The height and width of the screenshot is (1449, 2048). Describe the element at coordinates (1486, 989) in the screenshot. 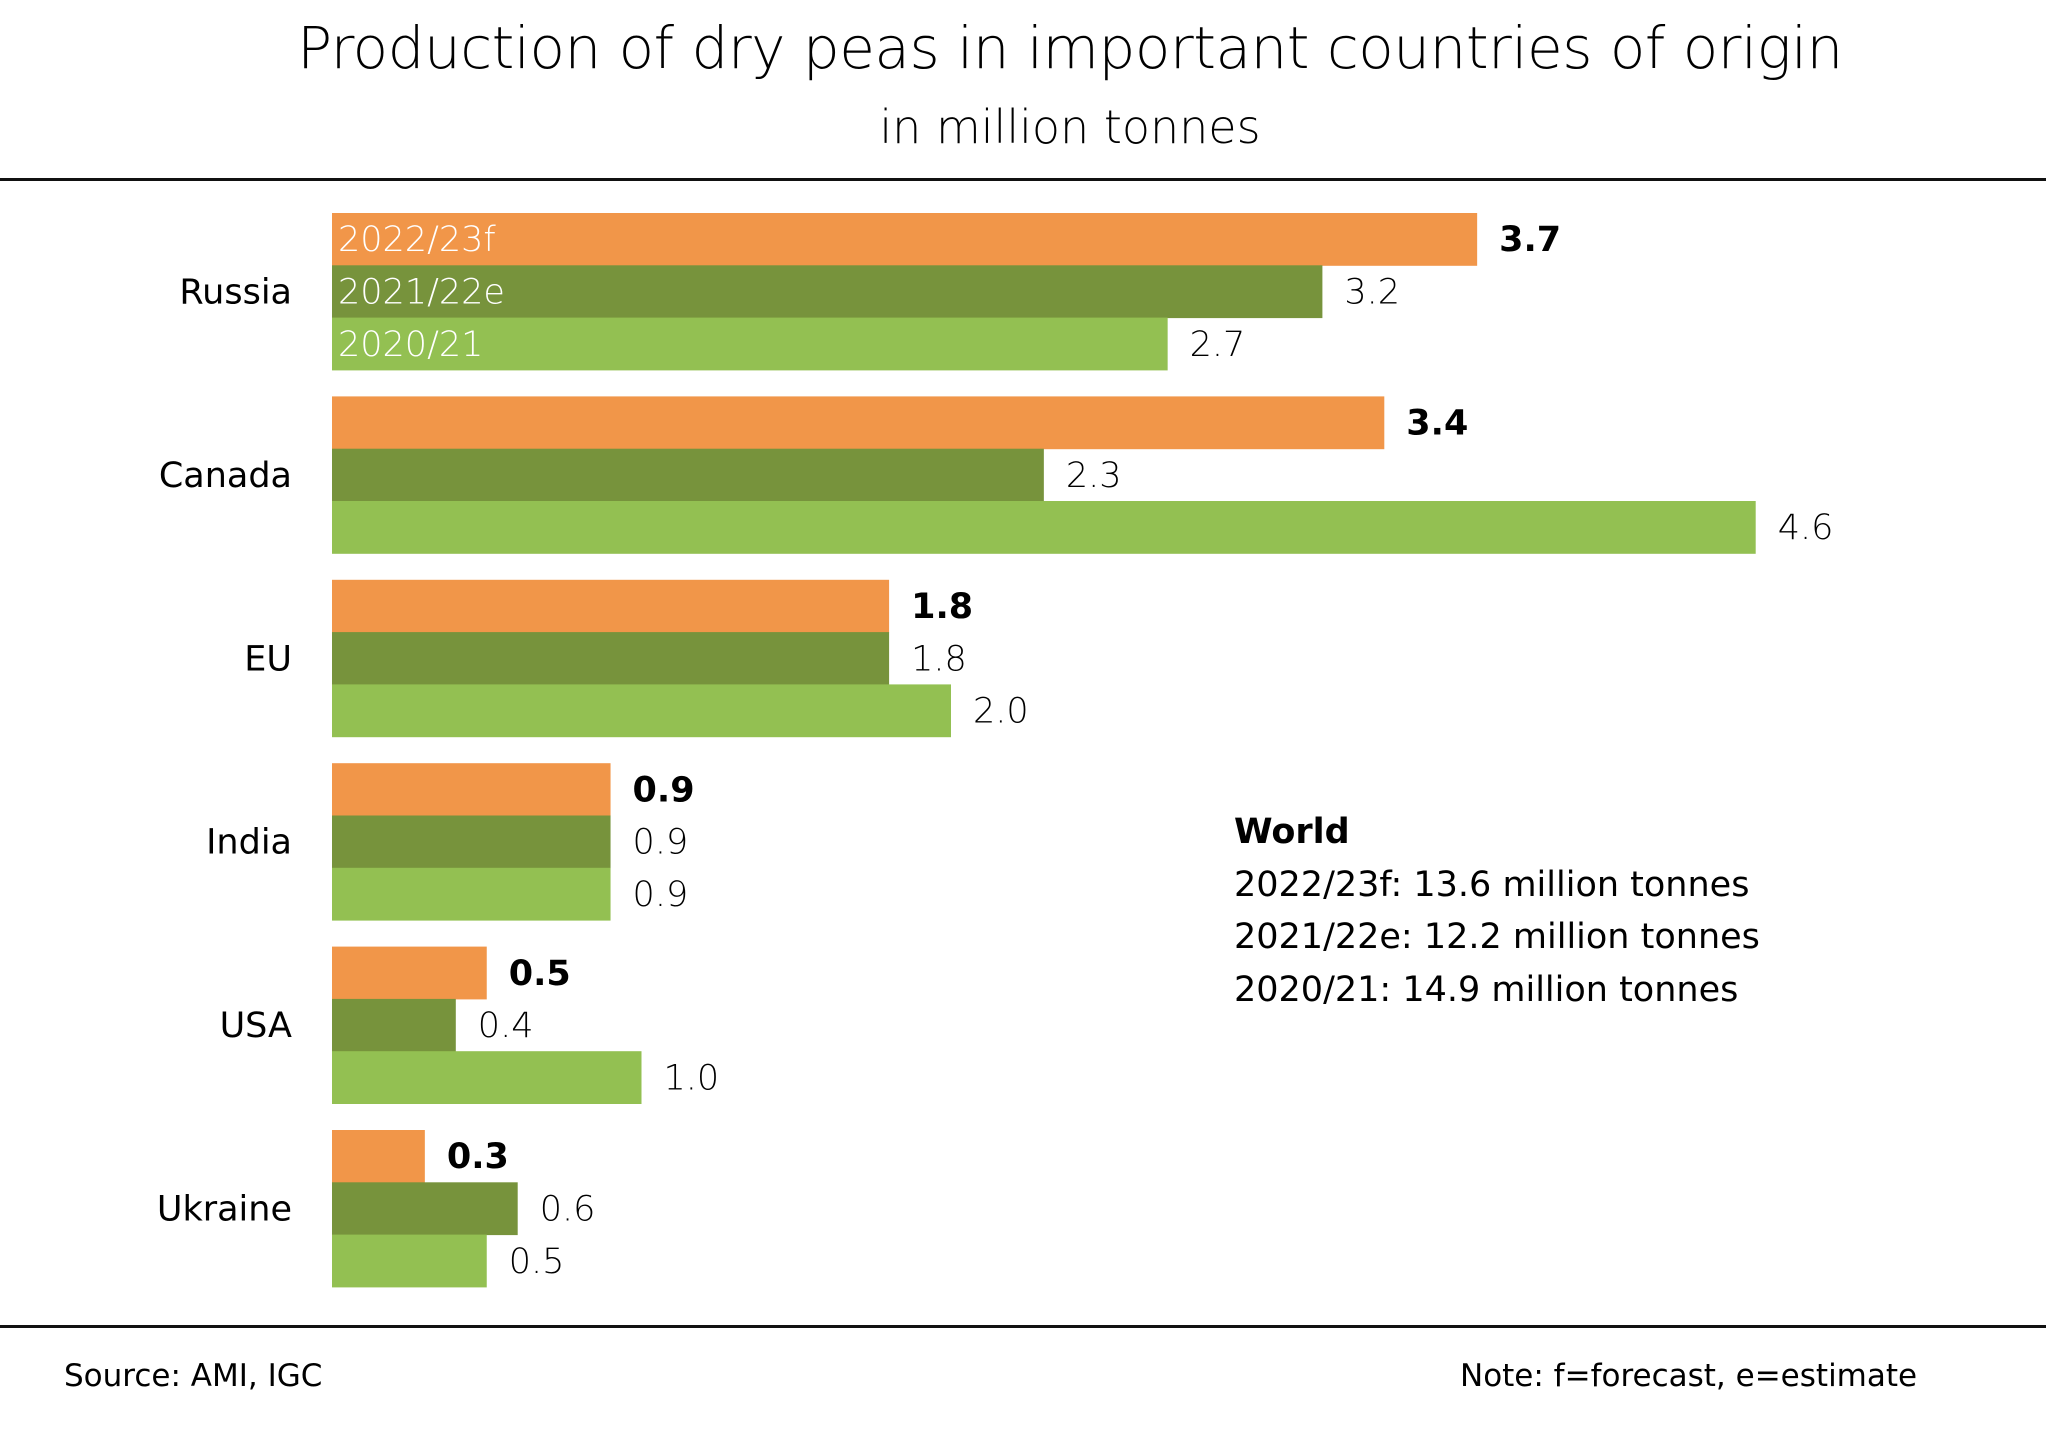

I see `world-line-2020-21: 2020/21: 14.9 million tonnes` at that location.